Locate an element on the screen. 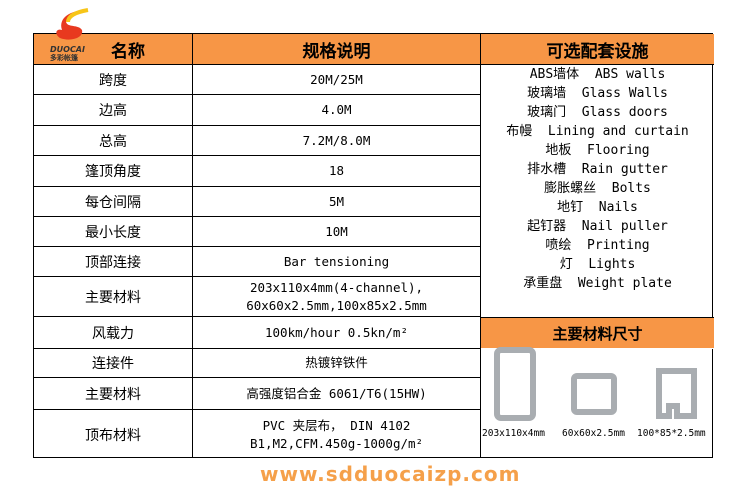 The height and width of the screenshot is (490, 747). row-spec-text: 100km/hour 0.5kn/m² is located at coordinates (336, 332).